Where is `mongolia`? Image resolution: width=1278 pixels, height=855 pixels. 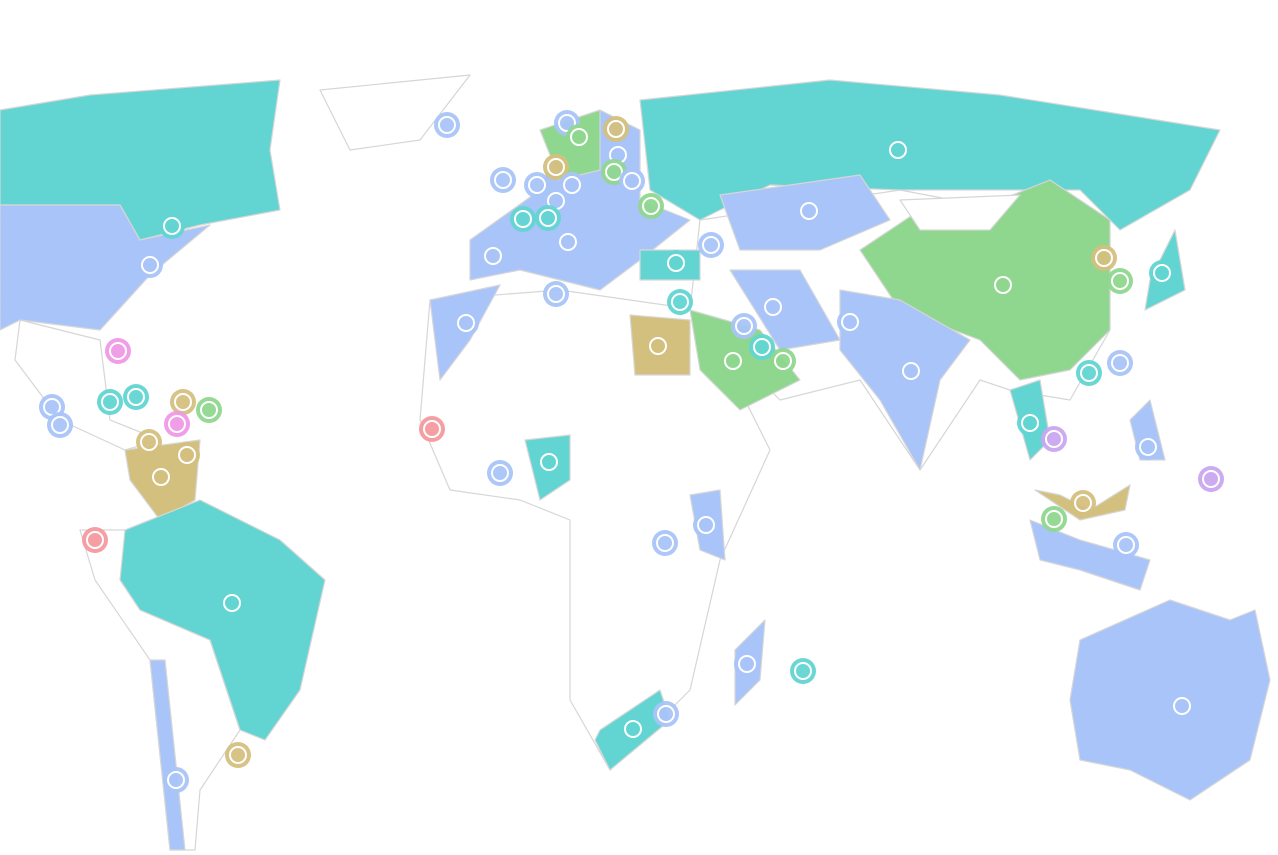
mongolia is located at coordinates (960, 212).